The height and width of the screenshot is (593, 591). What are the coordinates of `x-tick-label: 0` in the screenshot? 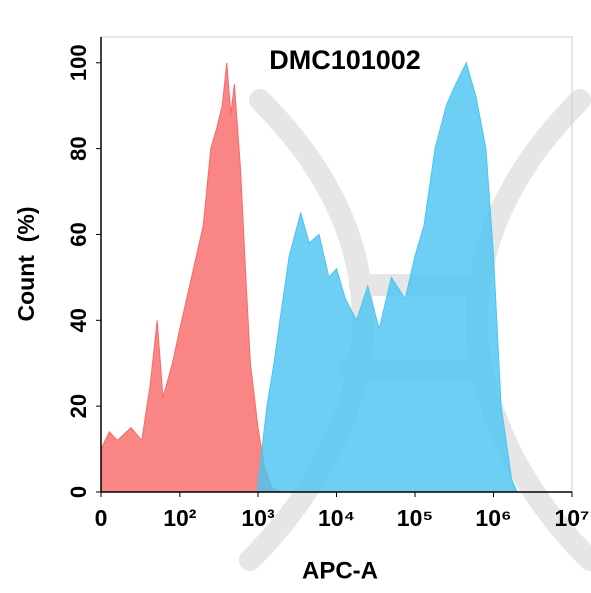 It's located at (101, 518).